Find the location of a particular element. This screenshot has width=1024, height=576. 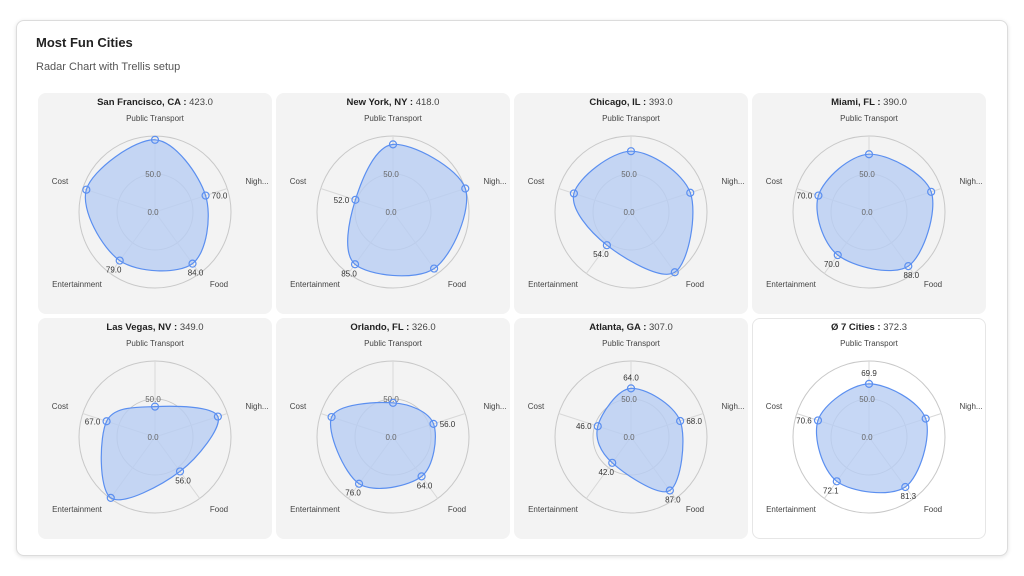

data-label: 70.6 is located at coordinates (804, 420).